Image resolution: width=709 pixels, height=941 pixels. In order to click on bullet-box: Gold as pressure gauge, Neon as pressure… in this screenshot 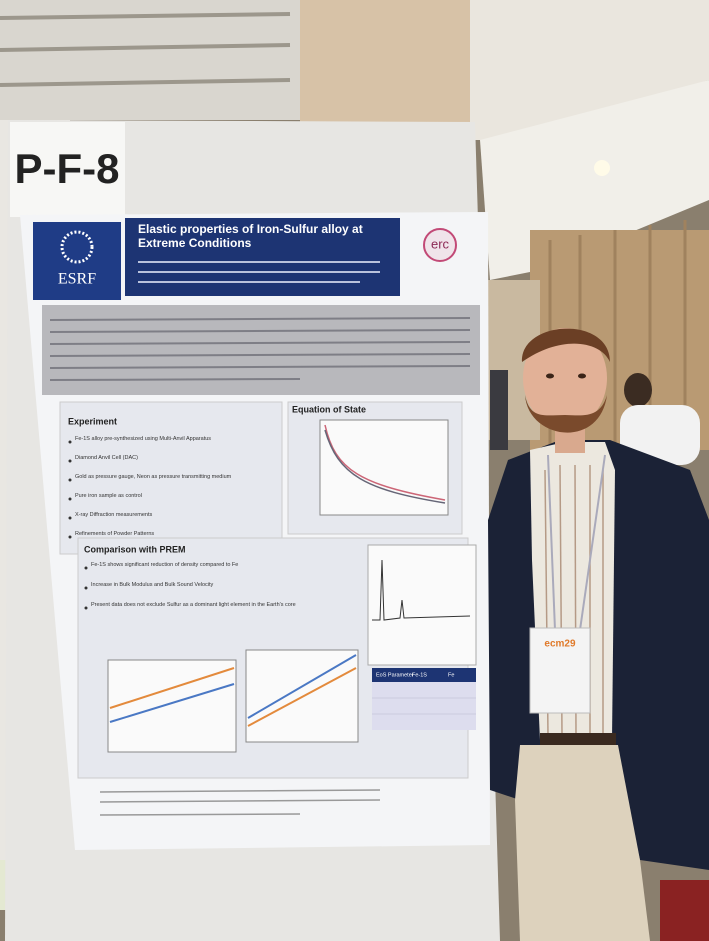, I will do `click(153, 477)`.